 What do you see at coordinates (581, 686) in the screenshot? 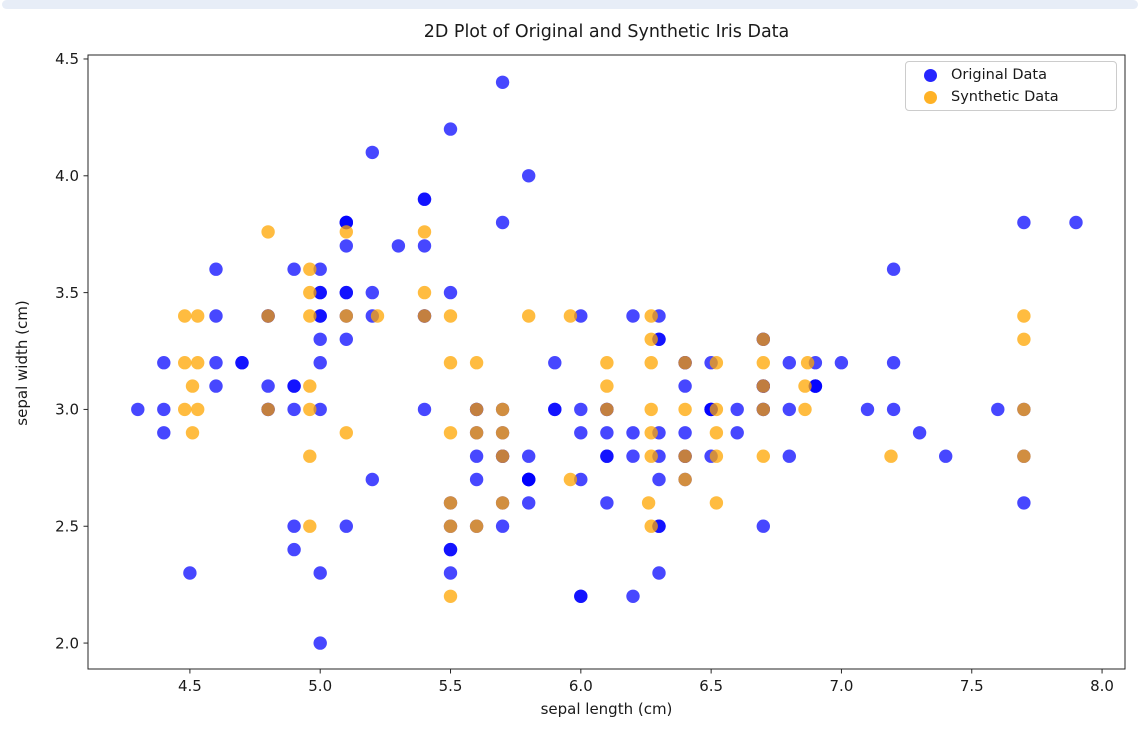
I see `x-tick-label: 6.0` at bounding box center [581, 686].